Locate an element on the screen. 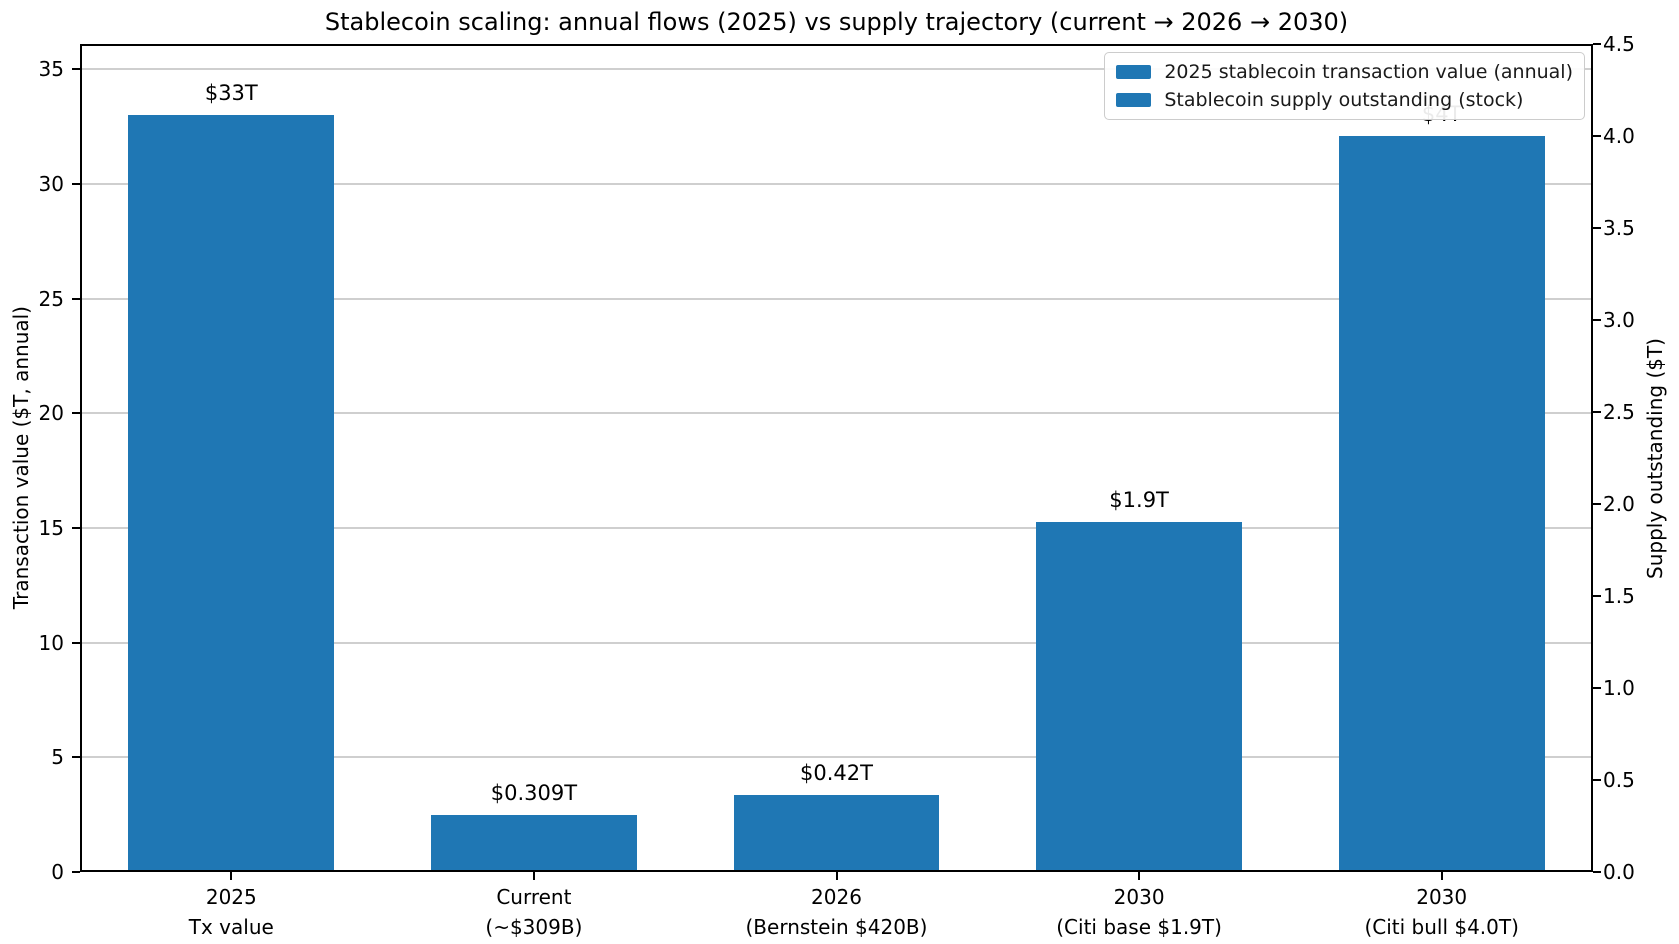 Image resolution: width=1679 pixels, height=944 pixels. x-tick-label: 2026 (Bernstein $420B) is located at coordinates (836, 912).